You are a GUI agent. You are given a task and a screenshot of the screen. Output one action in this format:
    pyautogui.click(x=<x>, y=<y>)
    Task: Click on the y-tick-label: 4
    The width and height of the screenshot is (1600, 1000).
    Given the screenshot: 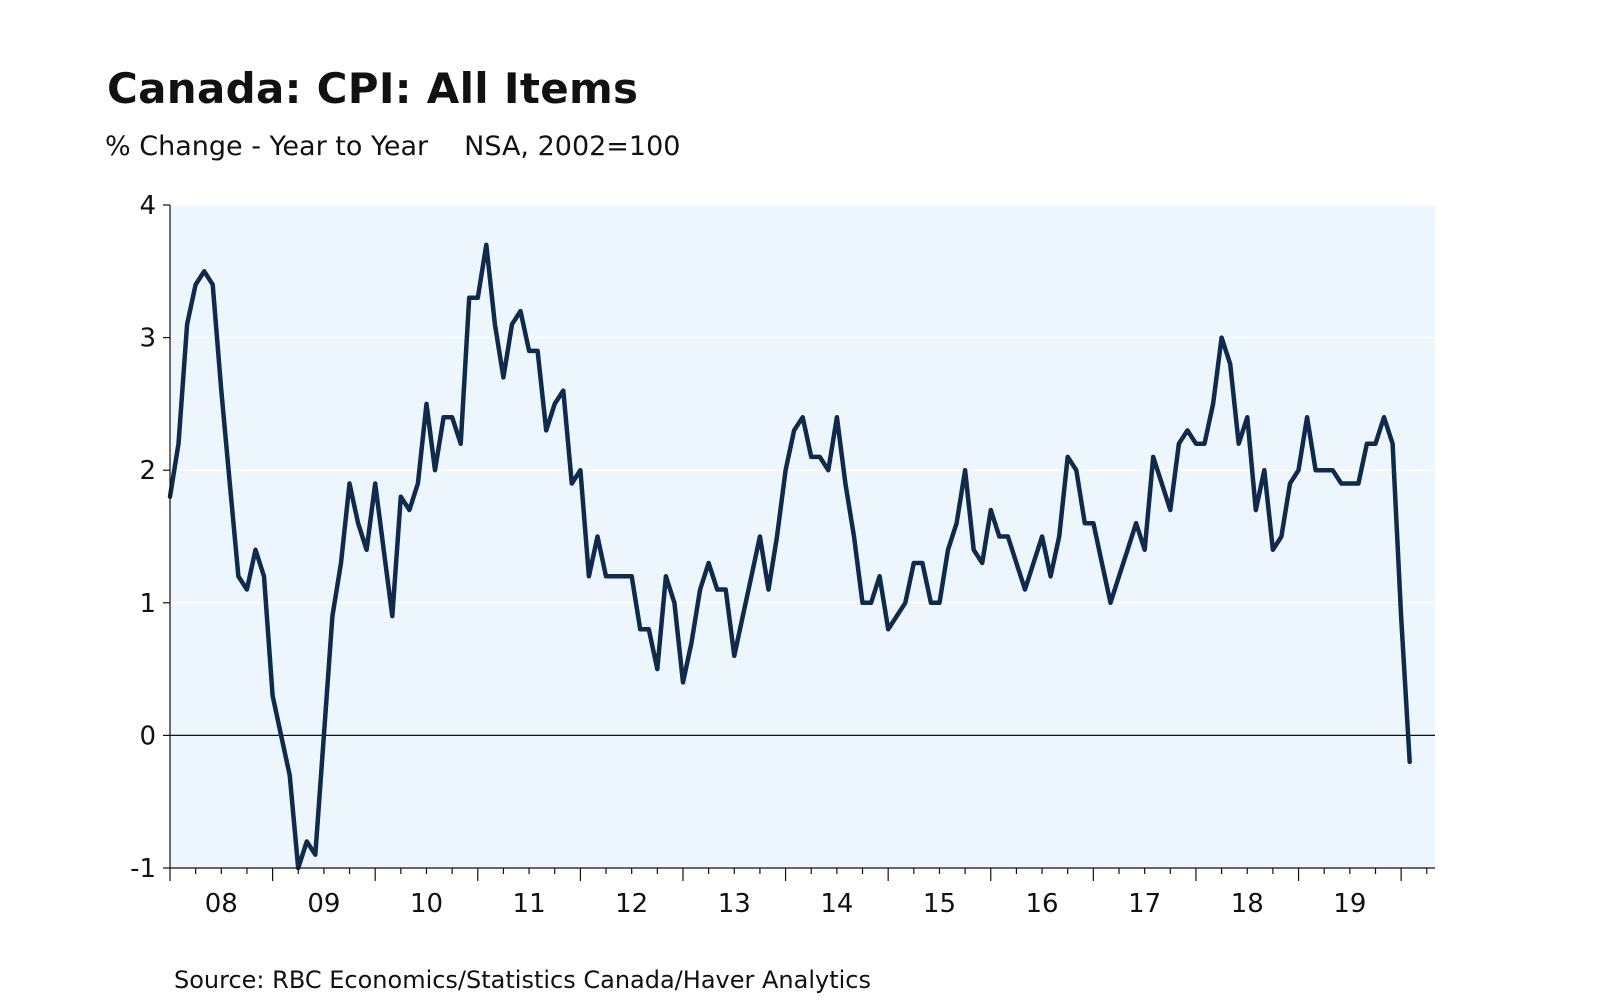 What is the action you would take?
    pyautogui.click(x=147, y=206)
    